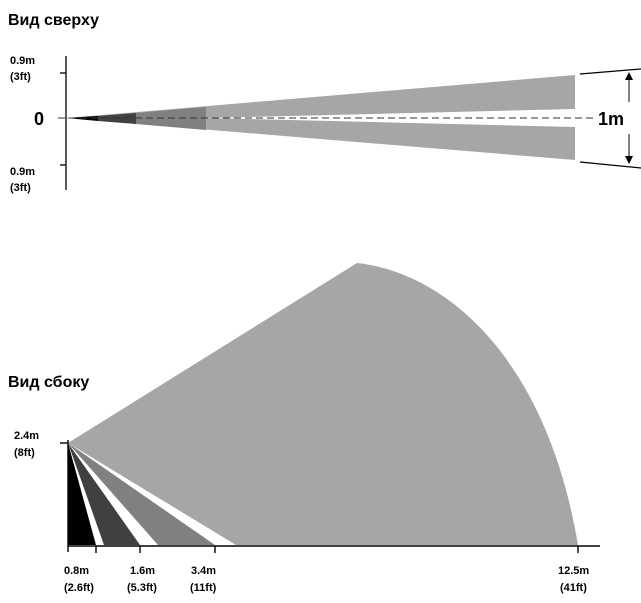 The width and height of the screenshot is (641, 603). I want to click on distance-label-4: 12.5m, so click(573, 571).